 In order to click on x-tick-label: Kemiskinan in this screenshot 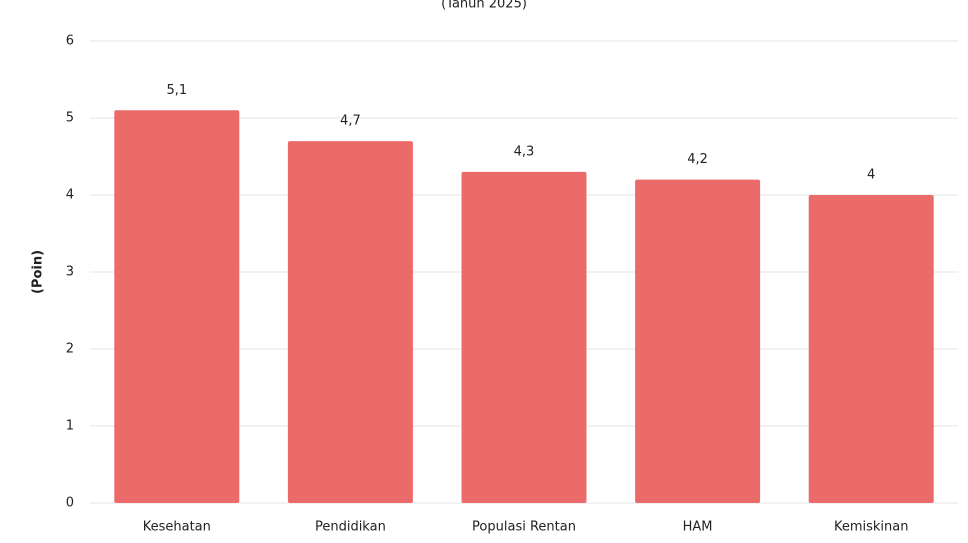, I will do `click(871, 527)`.